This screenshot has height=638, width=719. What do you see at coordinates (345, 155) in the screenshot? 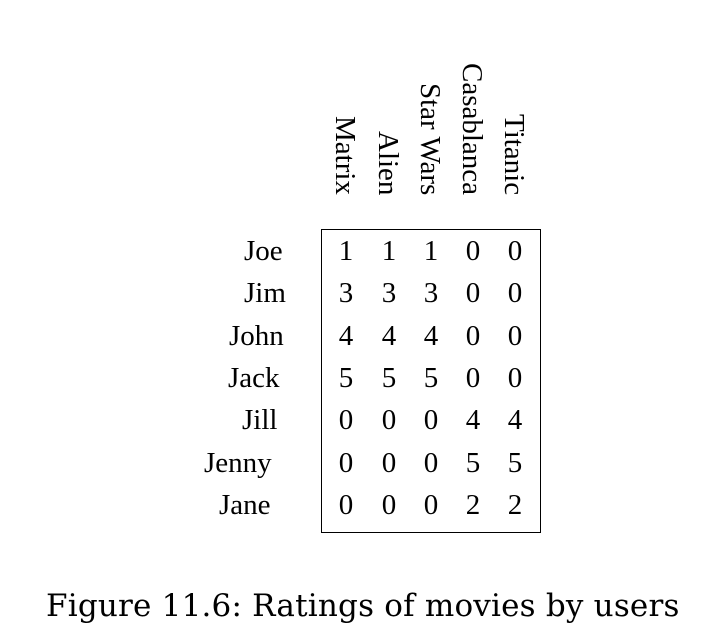
I see `movie-header: Matrix` at bounding box center [345, 155].